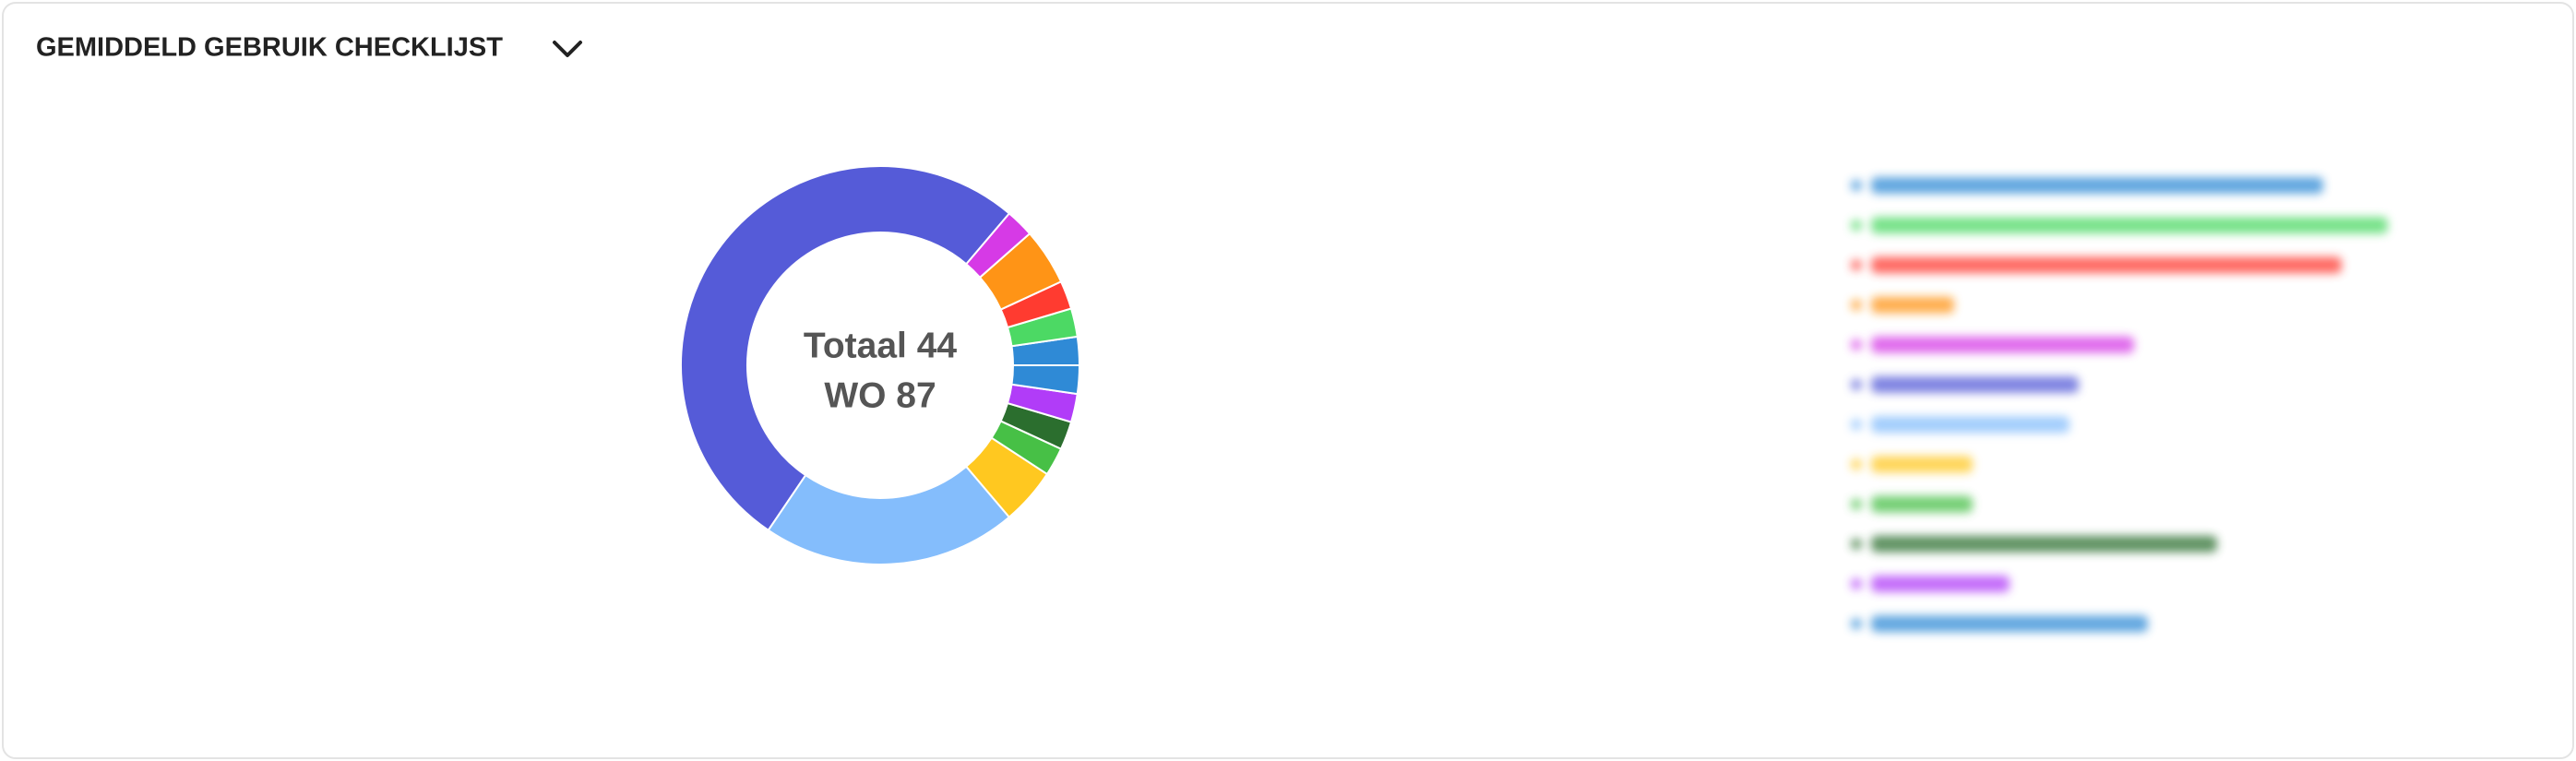  I want to click on legend, so click(2119, 405).